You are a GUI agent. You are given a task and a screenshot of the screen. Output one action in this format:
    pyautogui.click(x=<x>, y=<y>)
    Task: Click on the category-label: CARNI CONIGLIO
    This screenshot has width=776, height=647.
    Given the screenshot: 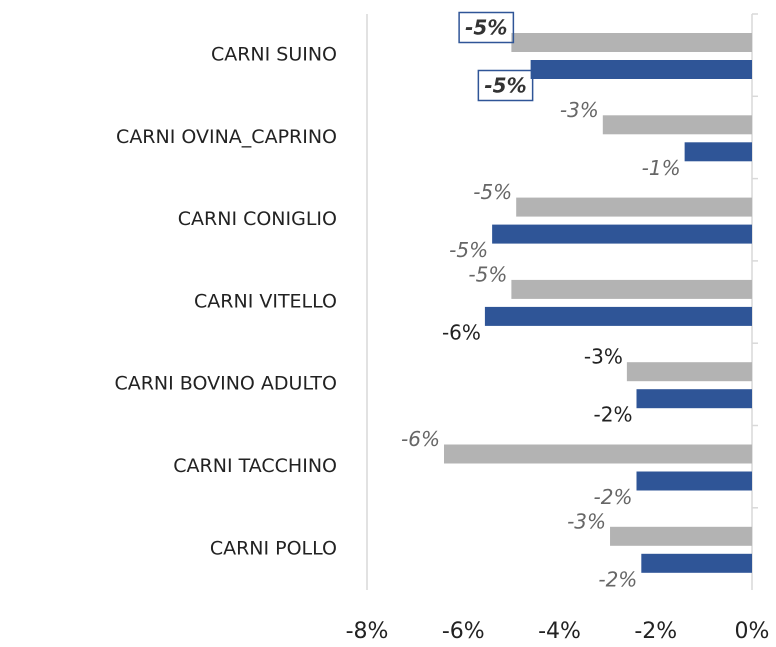 What is the action you would take?
    pyautogui.click(x=257, y=219)
    